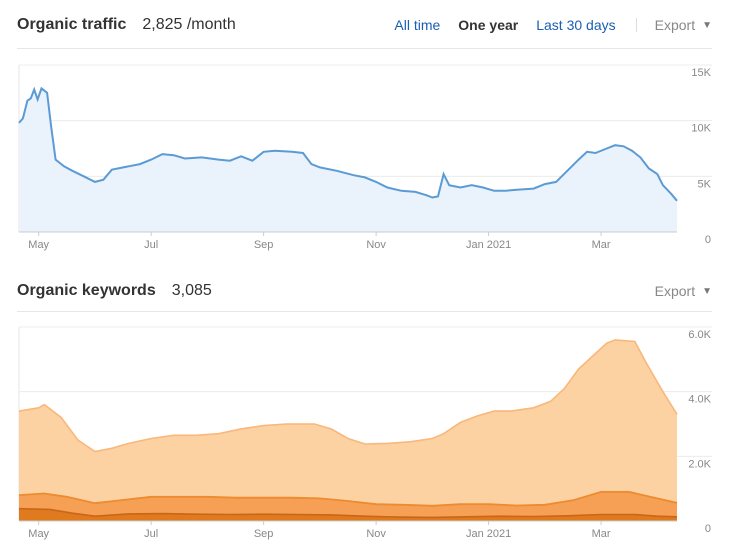 This screenshot has height=551, width=732. Describe the element at coordinates (488, 25) in the screenshot. I see `range-one-year-button: One year` at that location.